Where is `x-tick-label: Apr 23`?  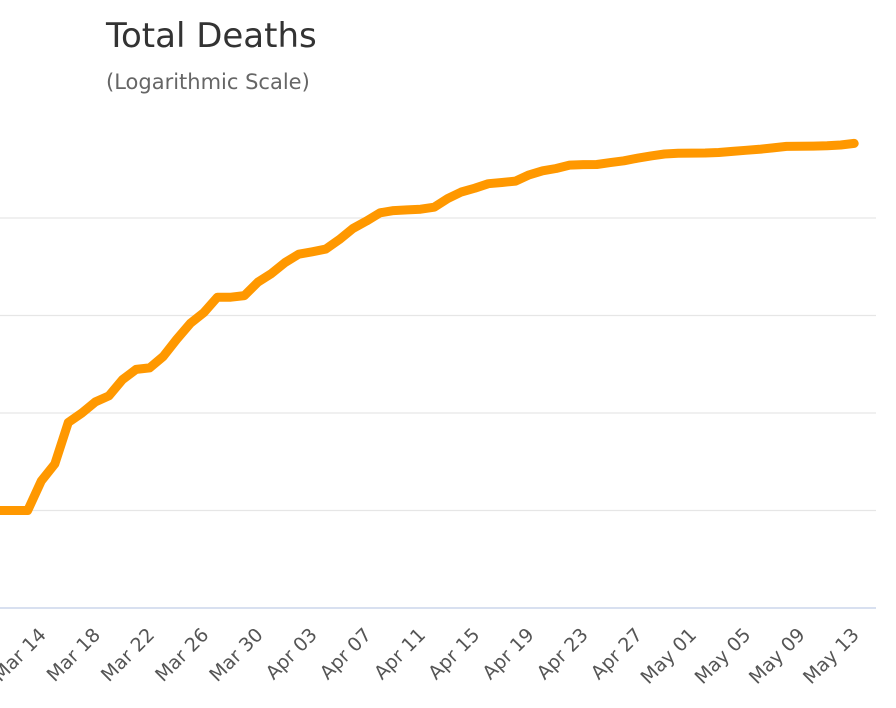
x-tick-label: Apr 23 is located at coordinates (563, 654).